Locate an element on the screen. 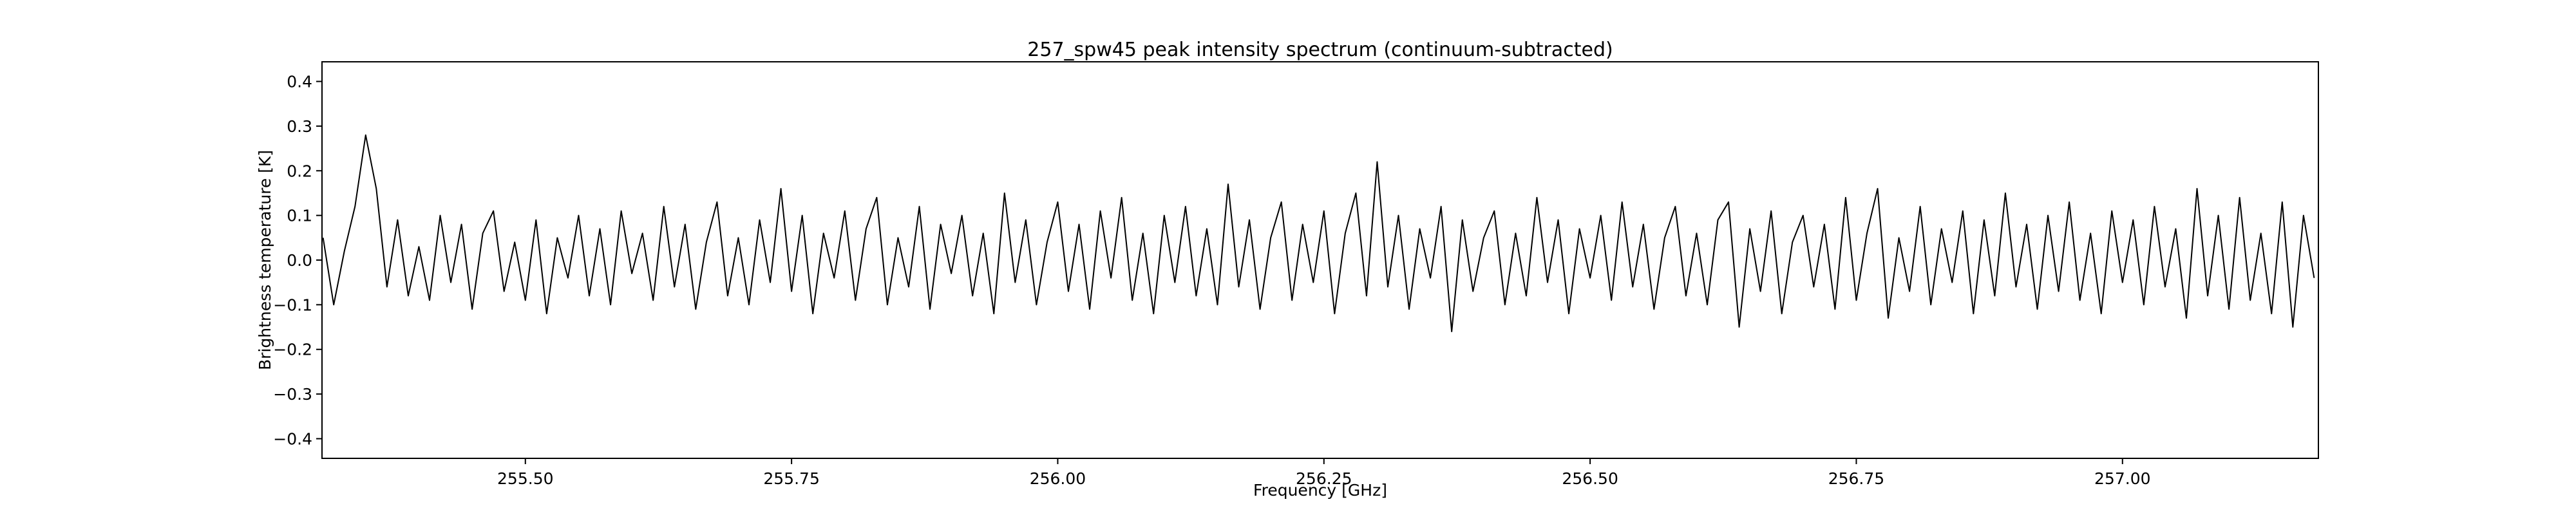 This screenshot has width=2576, height=515. x-tick-label: 255.50 is located at coordinates (525, 478).